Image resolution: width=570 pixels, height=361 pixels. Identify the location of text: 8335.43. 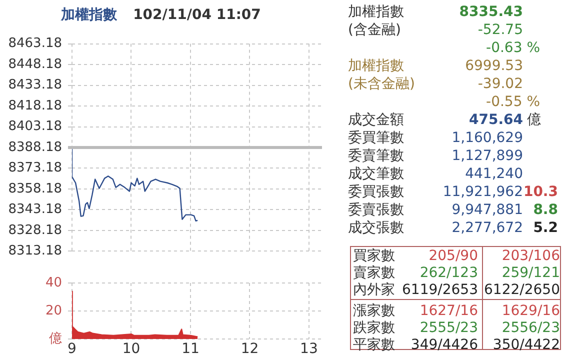
(491, 12).